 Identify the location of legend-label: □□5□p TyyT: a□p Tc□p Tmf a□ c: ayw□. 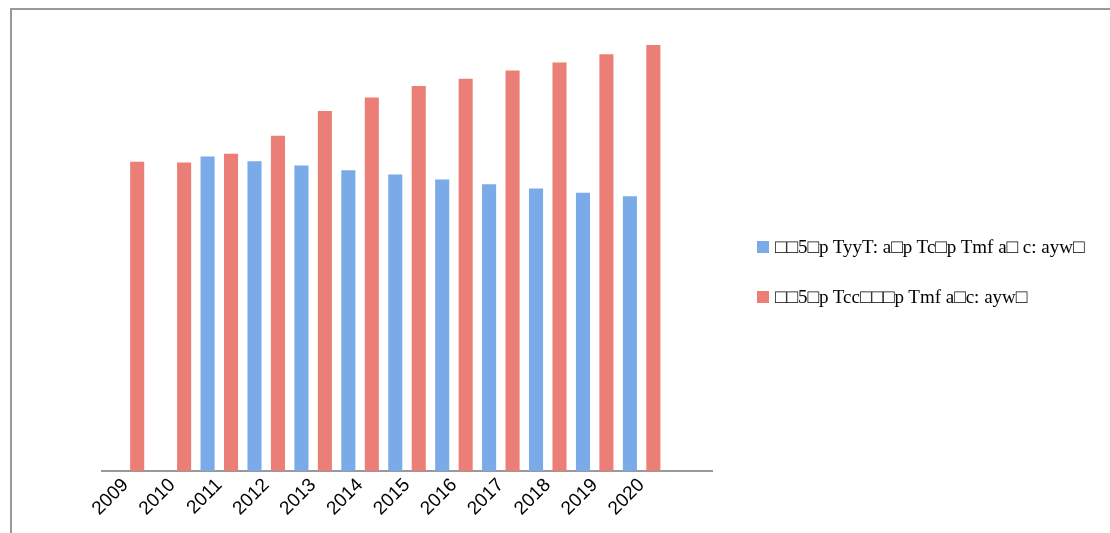
(930, 246).